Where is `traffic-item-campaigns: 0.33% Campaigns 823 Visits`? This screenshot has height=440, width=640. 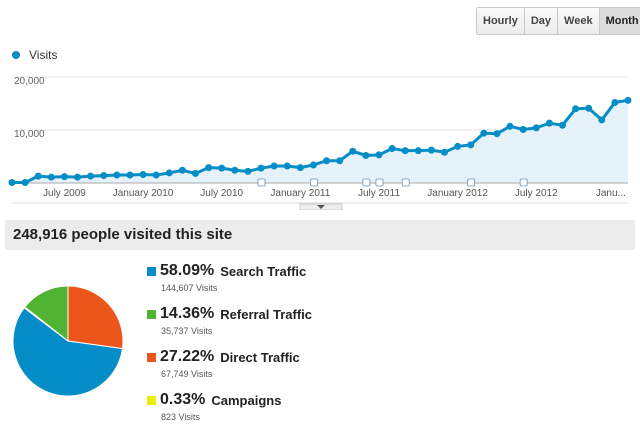 traffic-item-campaigns: 0.33% Campaigns 823 Visits is located at coordinates (229, 412).